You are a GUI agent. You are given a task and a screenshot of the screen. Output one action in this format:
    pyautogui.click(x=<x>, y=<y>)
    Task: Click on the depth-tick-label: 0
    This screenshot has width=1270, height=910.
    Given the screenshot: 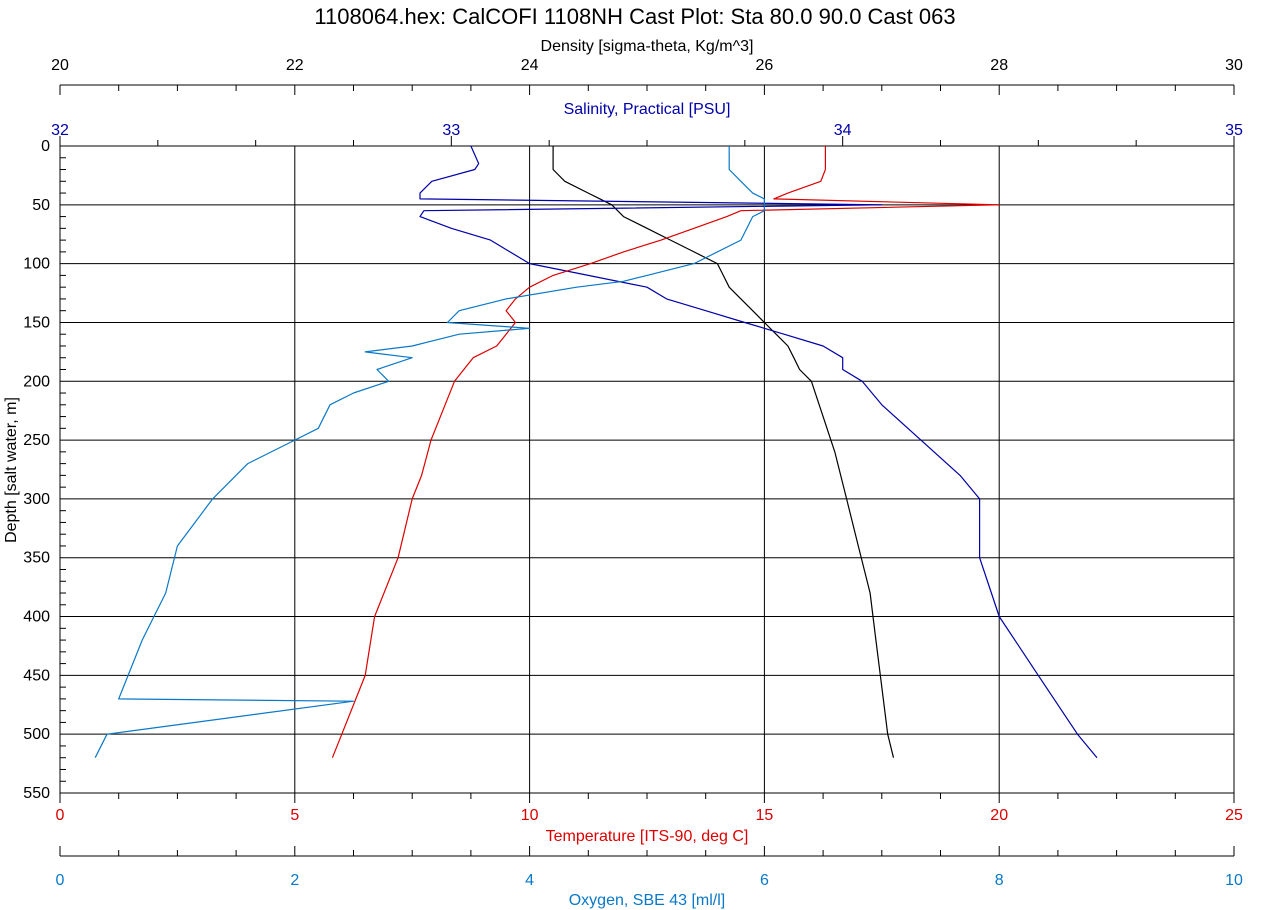 What is the action you would take?
    pyautogui.click(x=45, y=146)
    